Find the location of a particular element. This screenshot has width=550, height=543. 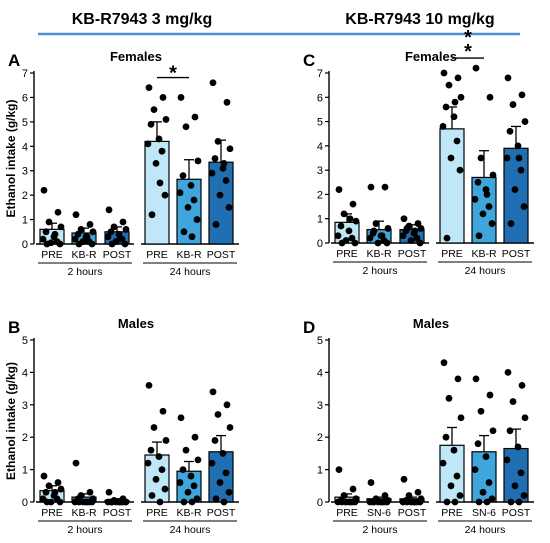

panel-letter: B is located at coordinates (14, 327).